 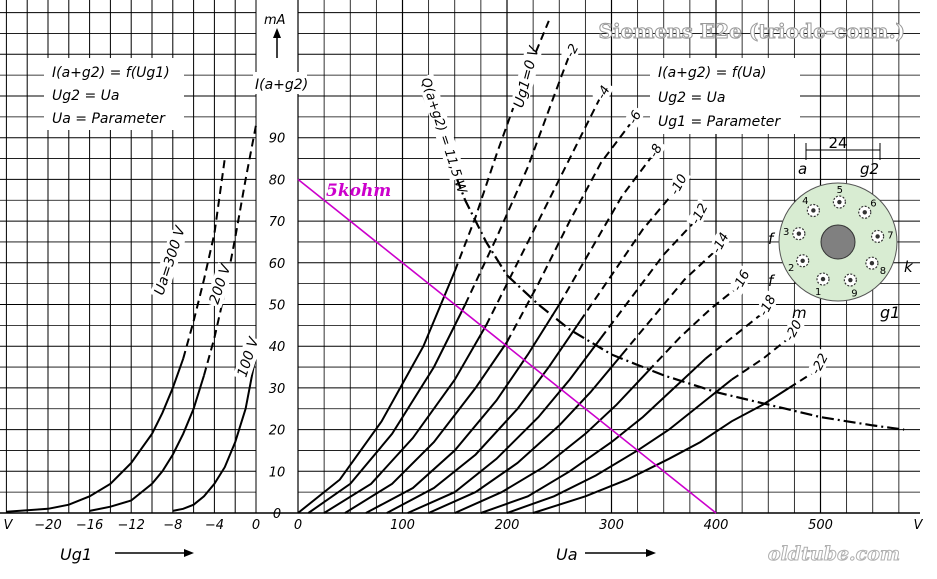 What do you see at coordinates (86, 96) in the screenshot?
I see `left-legend-line-2: Ug2 = Ua` at bounding box center [86, 96].